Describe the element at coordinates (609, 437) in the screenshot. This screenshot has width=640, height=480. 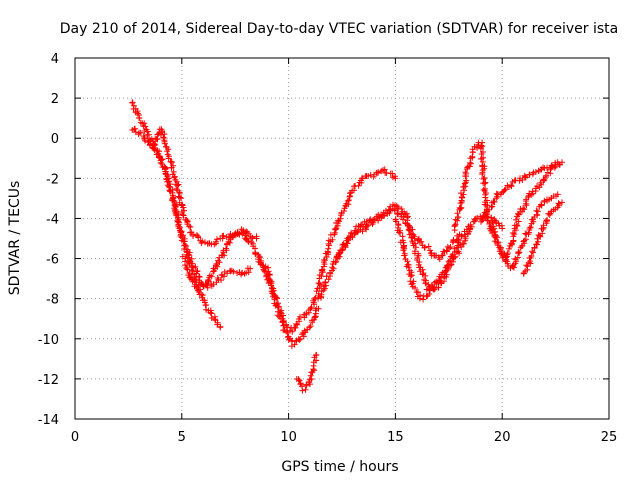
I see `x-tick-label: 25` at that location.